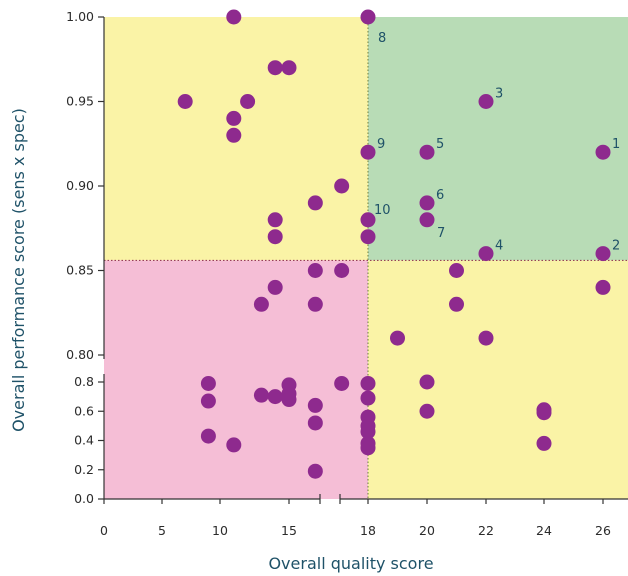 The width and height of the screenshot is (628, 576). What do you see at coordinates (382, 210) in the screenshot?
I see `point-label: 10` at bounding box center [382, 210].